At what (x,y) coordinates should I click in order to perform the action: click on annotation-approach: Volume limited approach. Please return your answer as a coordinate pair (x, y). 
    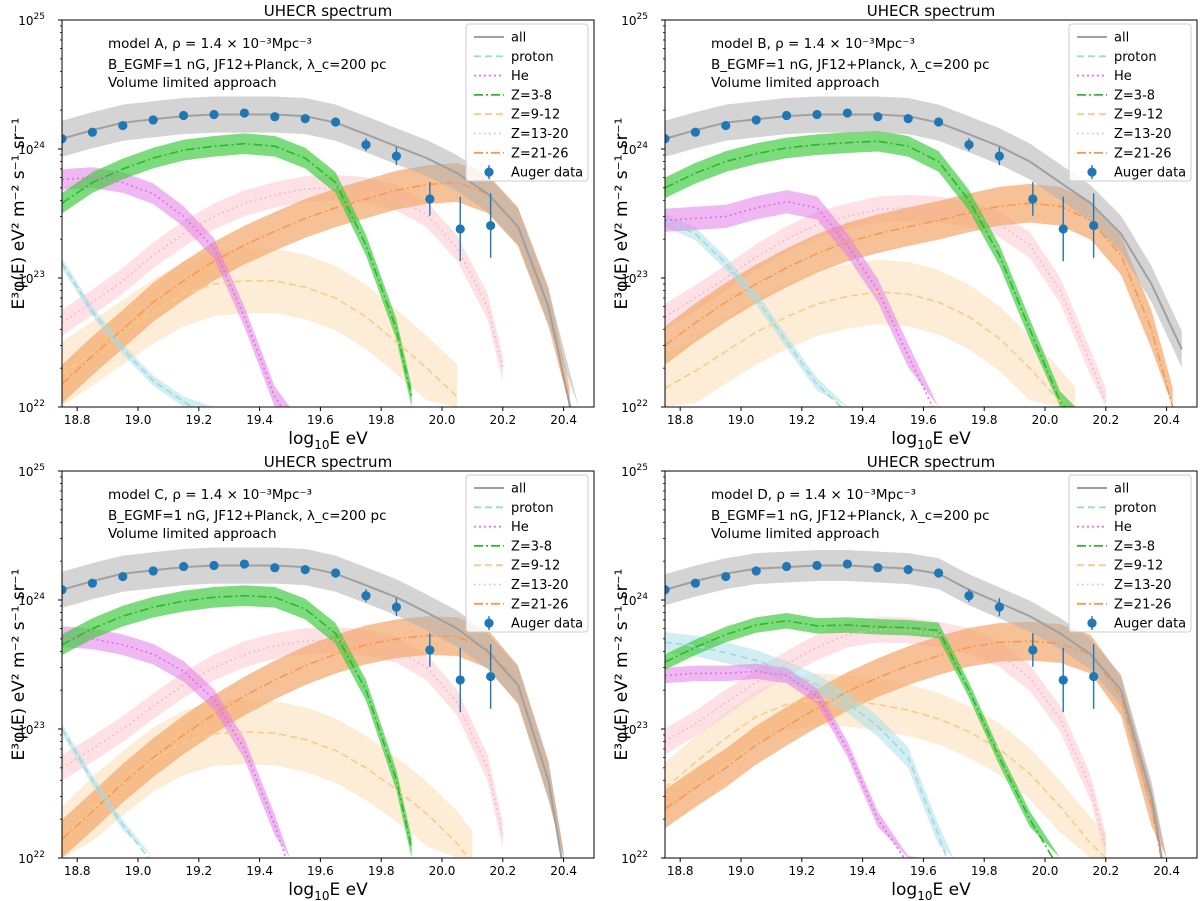
    Looking at the image, I should click on (795, 534).